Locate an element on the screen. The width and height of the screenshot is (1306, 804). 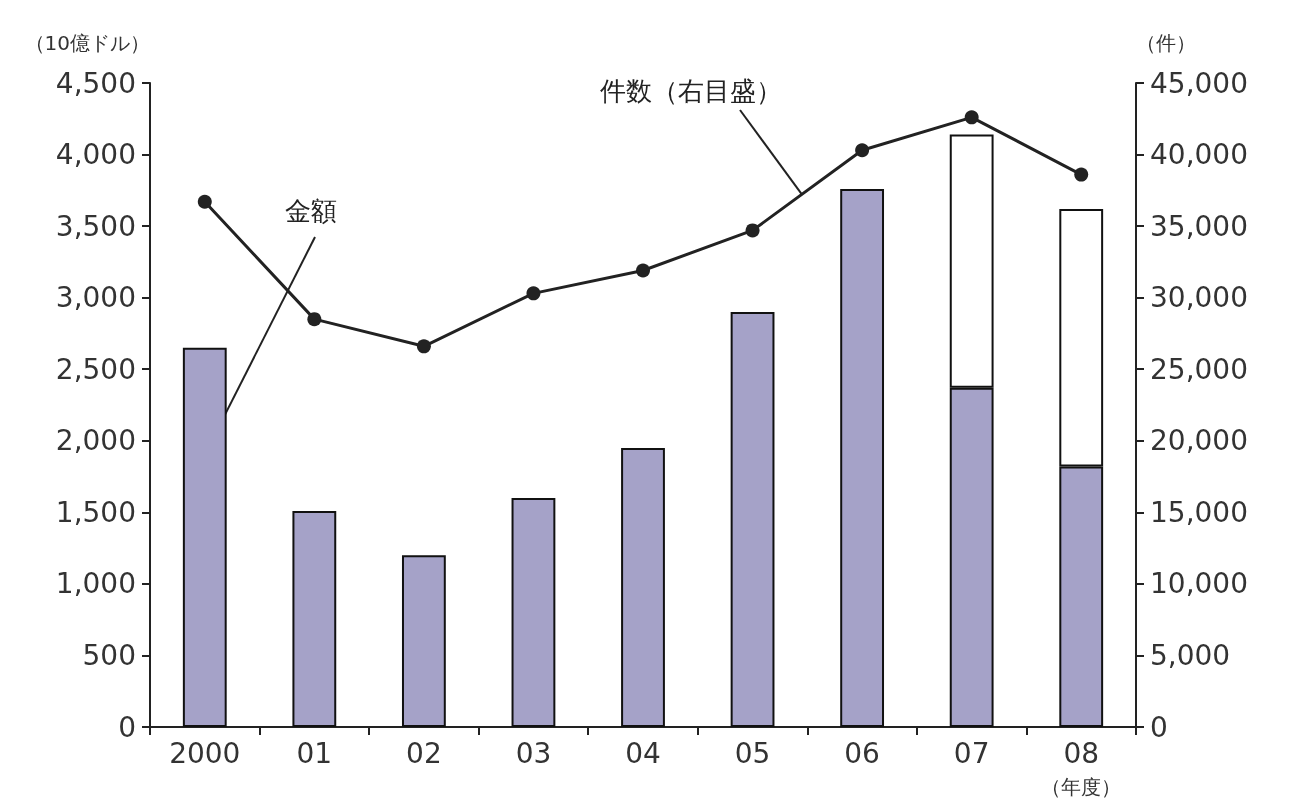
y-tick-label: 3,500 is located at coordinates (95, 226).